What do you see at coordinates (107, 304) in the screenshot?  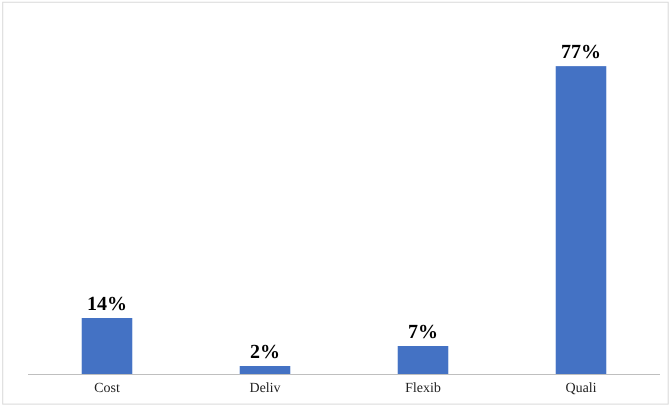 I see `data-label: 14%` at bounding box center [107, 304].